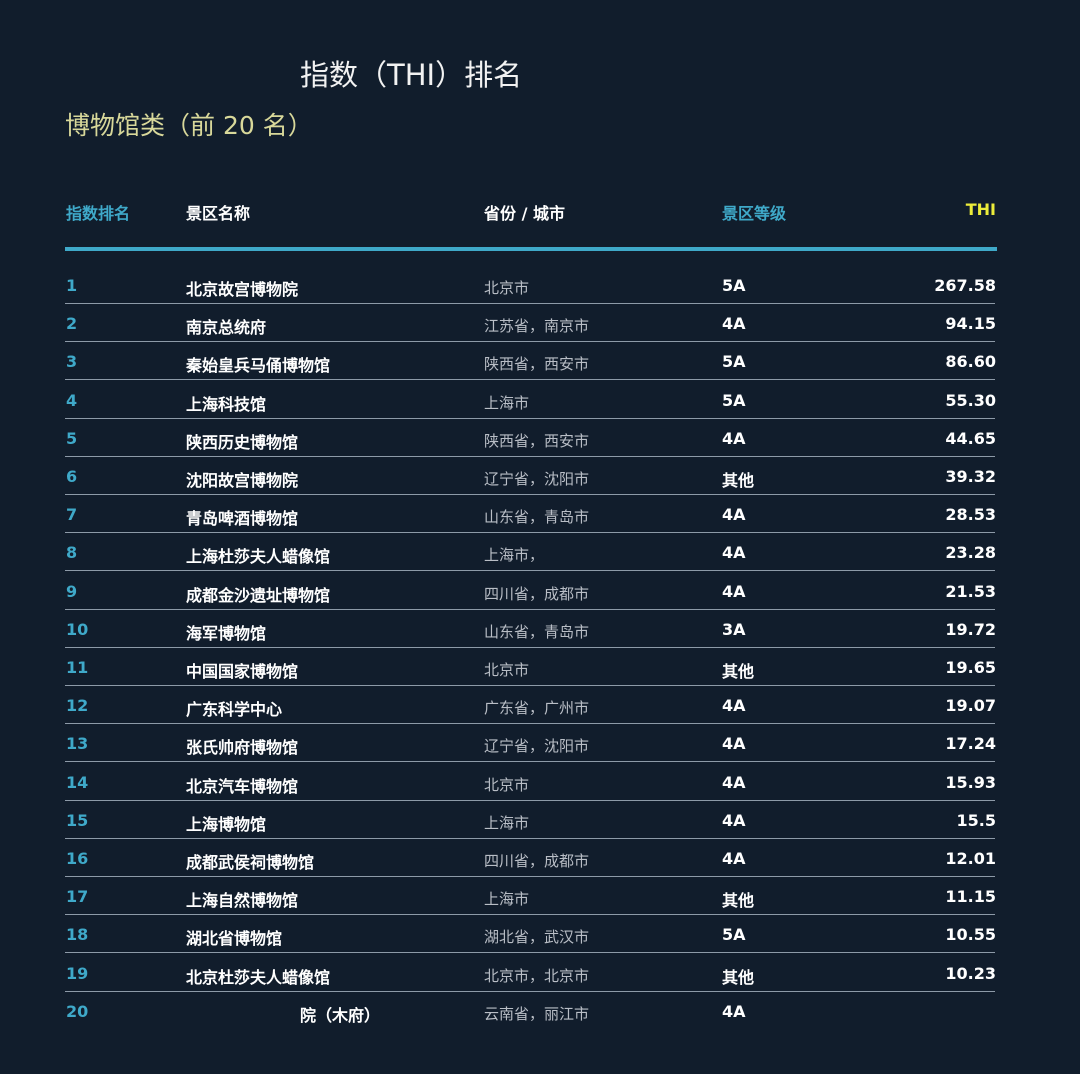  What do you see at coordinates (77, 667) in the screenshot?
I see `cell-rank: 11` at bounding box center [77, 667].